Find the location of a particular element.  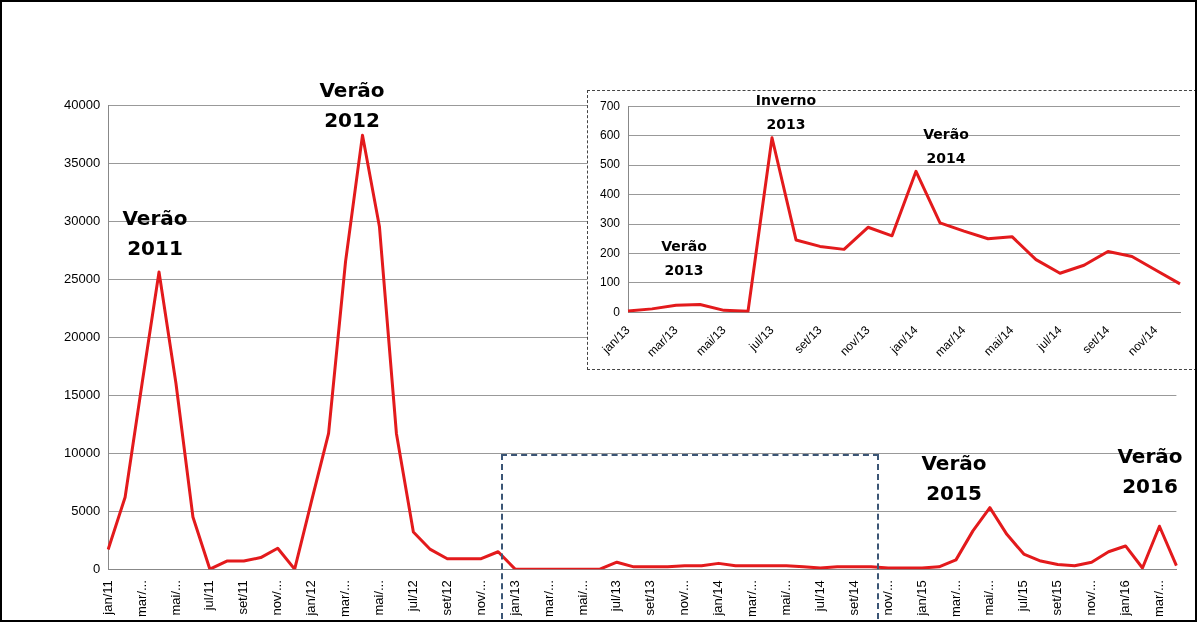

annotation: Verão 2012 is located at coordinates (352, 105).